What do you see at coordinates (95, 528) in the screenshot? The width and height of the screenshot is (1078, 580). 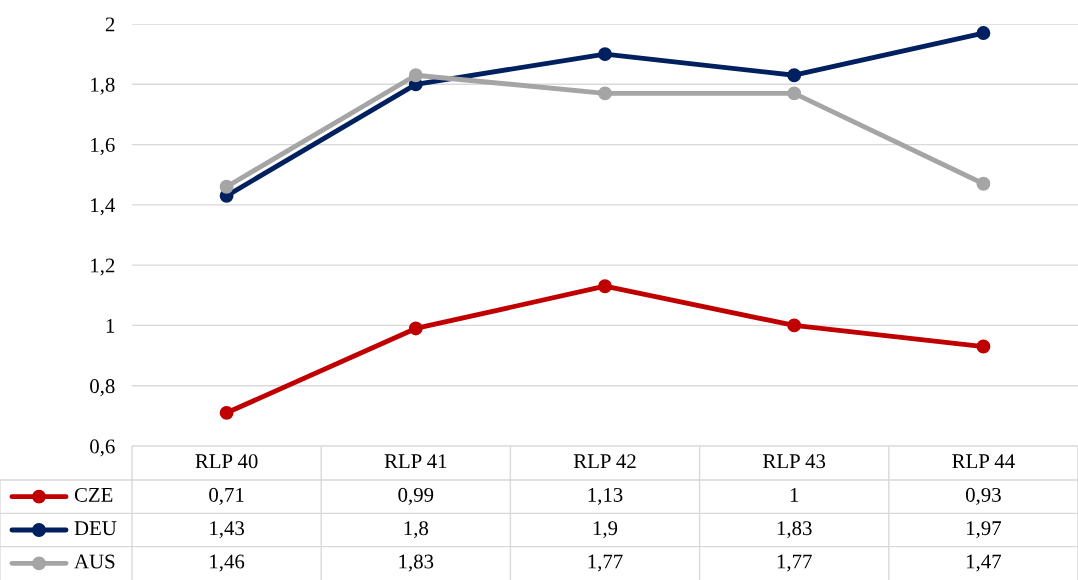 I see `legend-label: DEU` at bounding box center [95, 528].